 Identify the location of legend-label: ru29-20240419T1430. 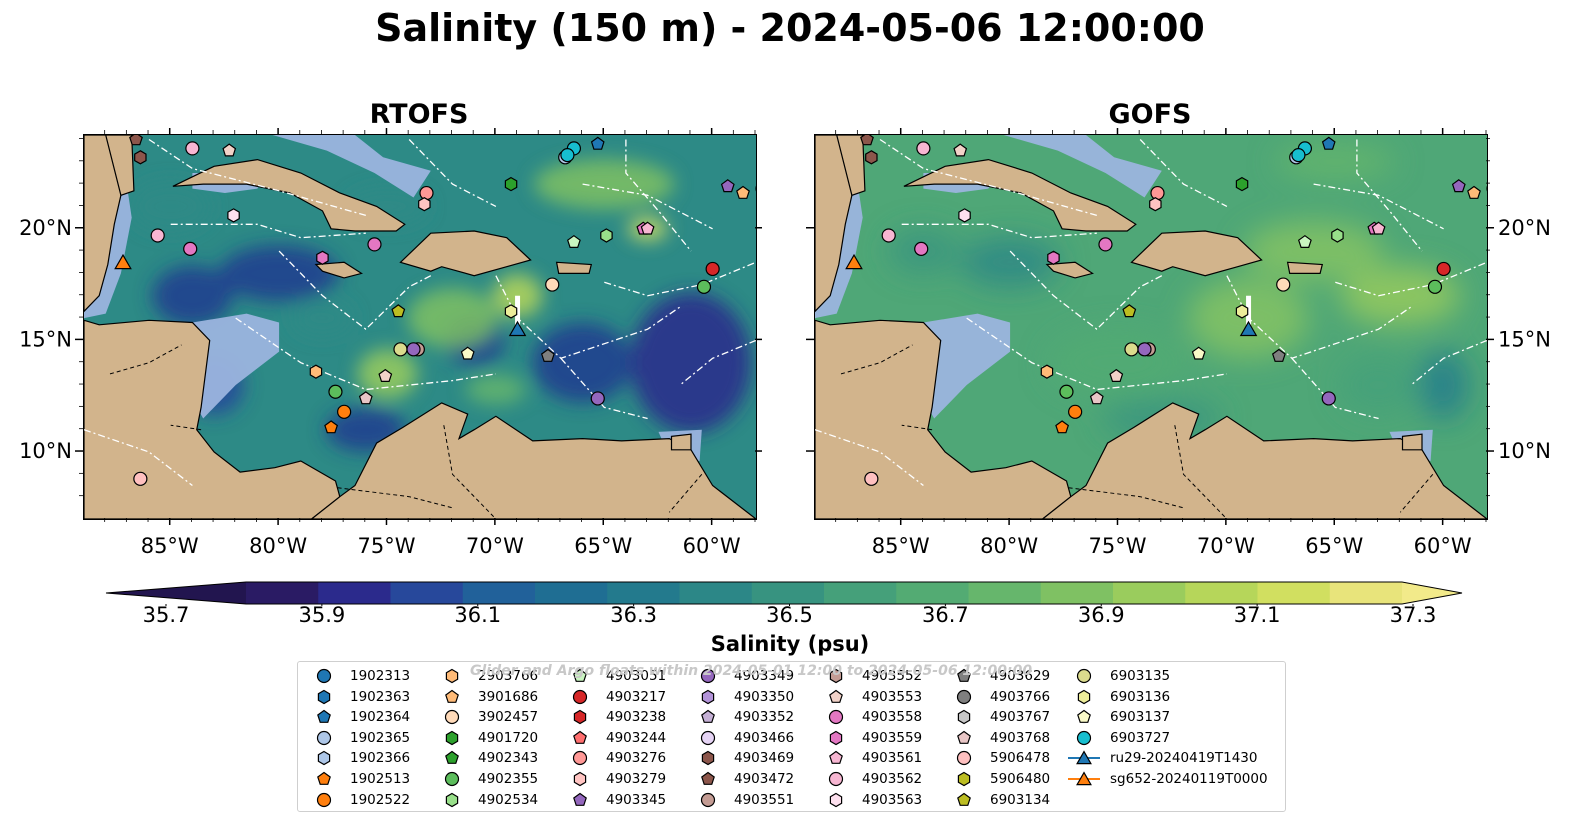
(1184, 758).